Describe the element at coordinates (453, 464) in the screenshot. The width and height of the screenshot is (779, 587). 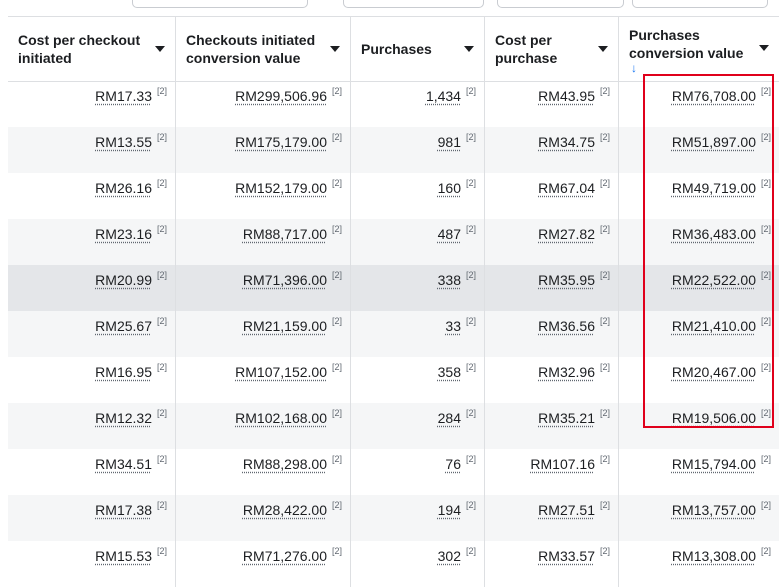
I see `cell-value: 76` at that location.